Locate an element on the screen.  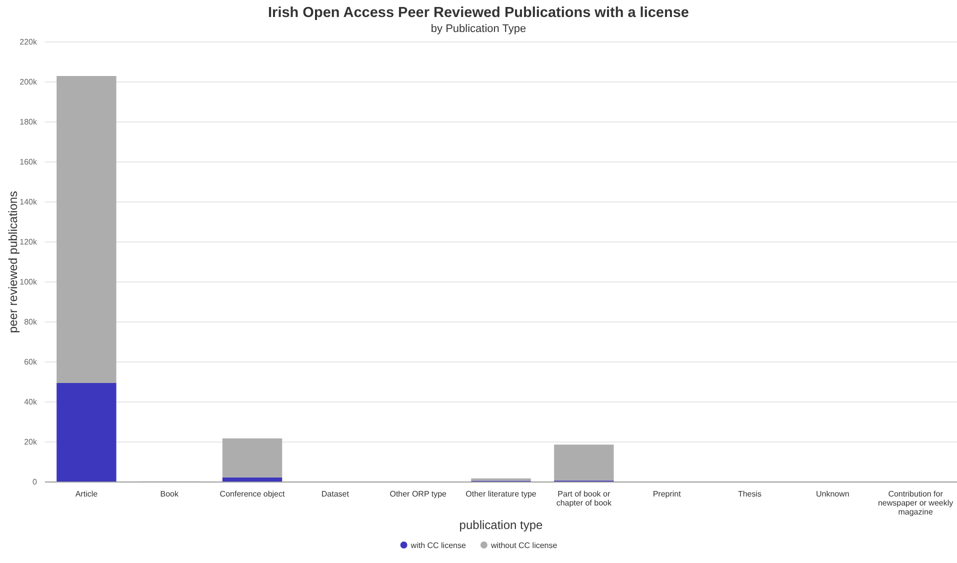
legend-label: with CC license is located at coordinates (438, 545).